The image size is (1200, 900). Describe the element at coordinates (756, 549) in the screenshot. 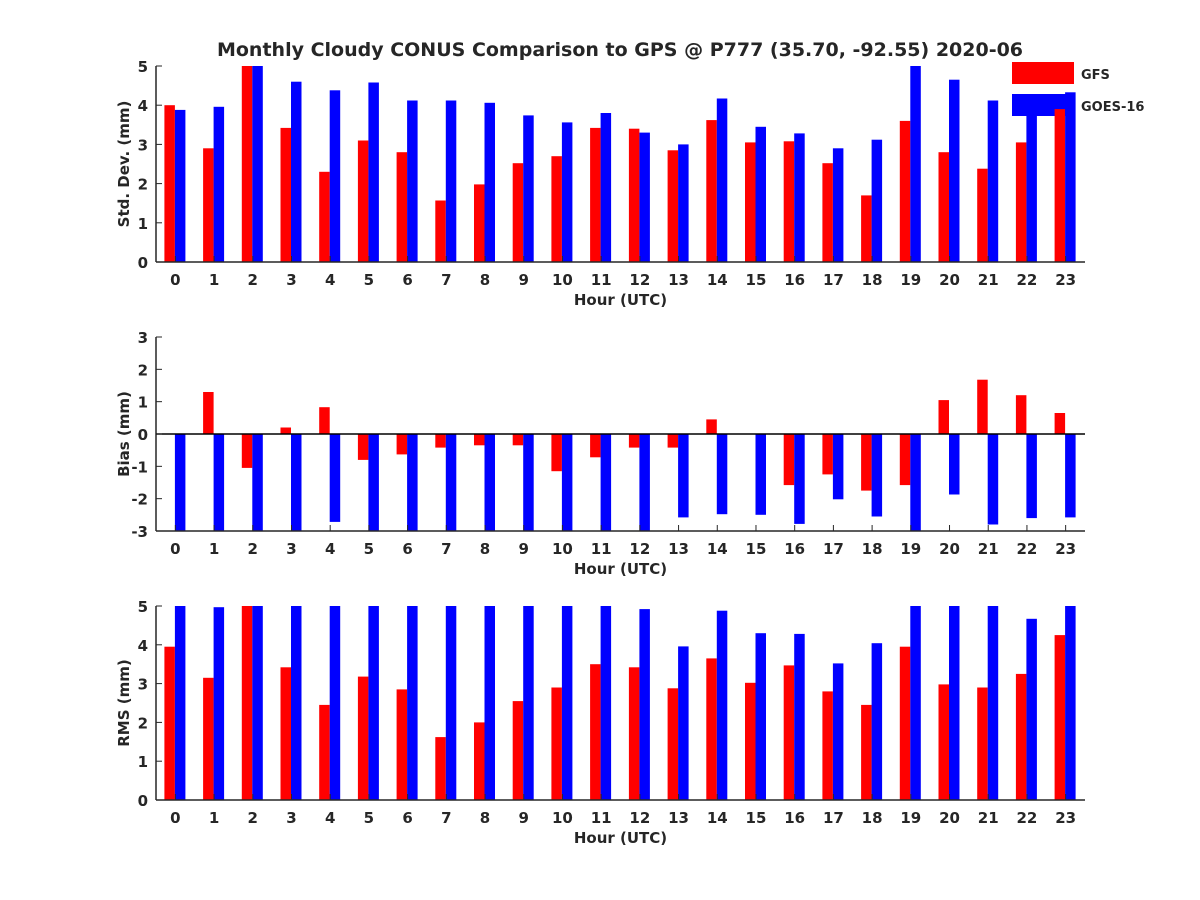

I see `bias-x-tick-label: 15` at that location.